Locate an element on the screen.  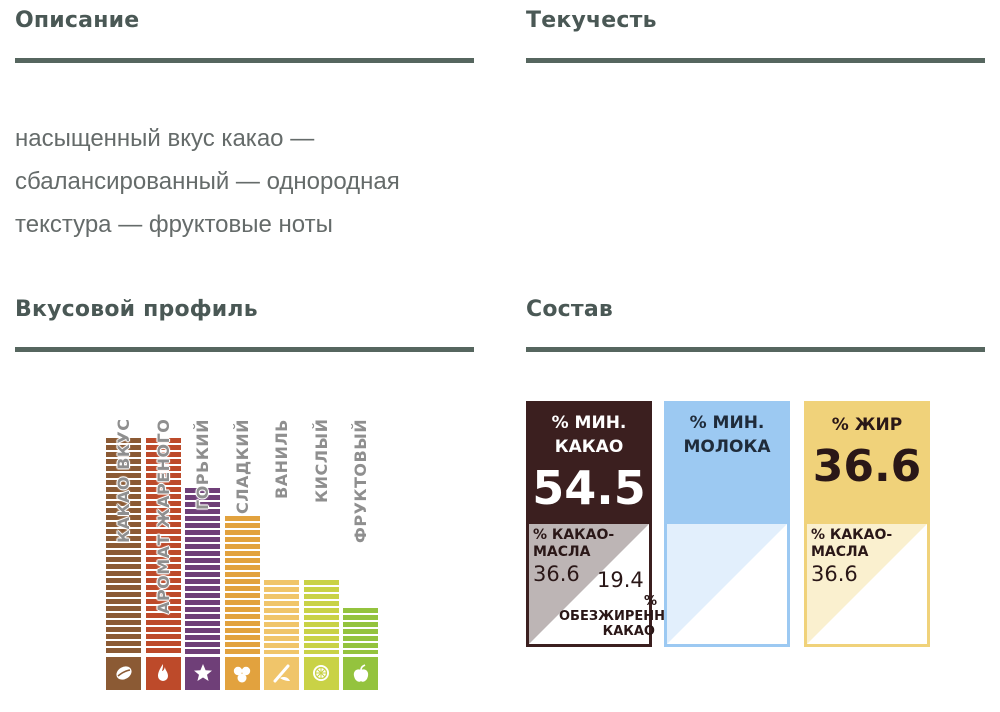
flavor-profile-divider is located at coordinates (244, 349).